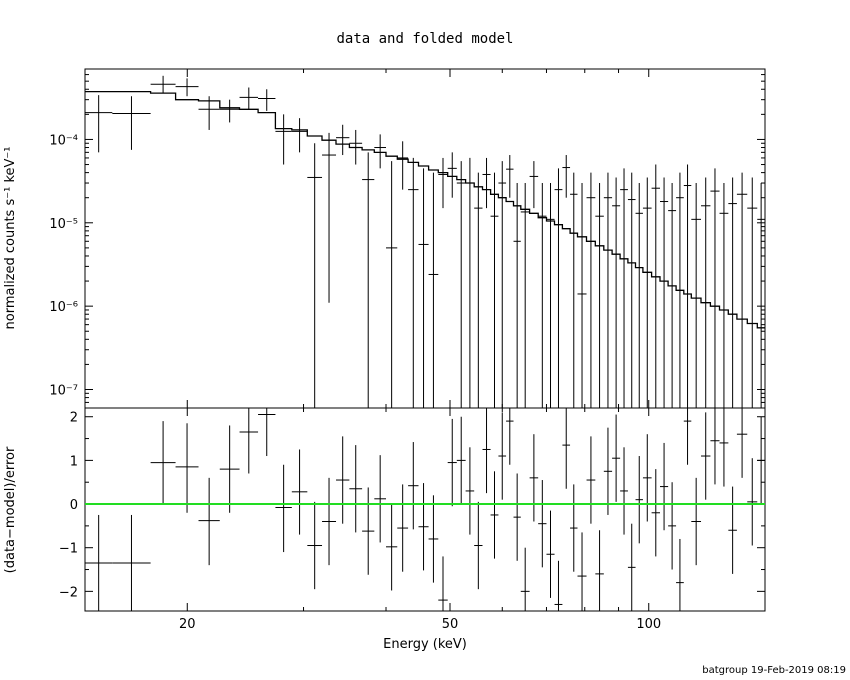 The width and height of the screenshot is (850, 680). Describe the element at coordinates (10, 509) in the screenshot. I see `bottom-y-axis-label: (data−model)/error` at that location.